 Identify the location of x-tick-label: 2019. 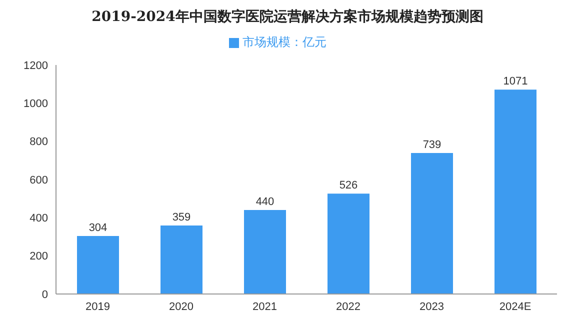
(98, 306).